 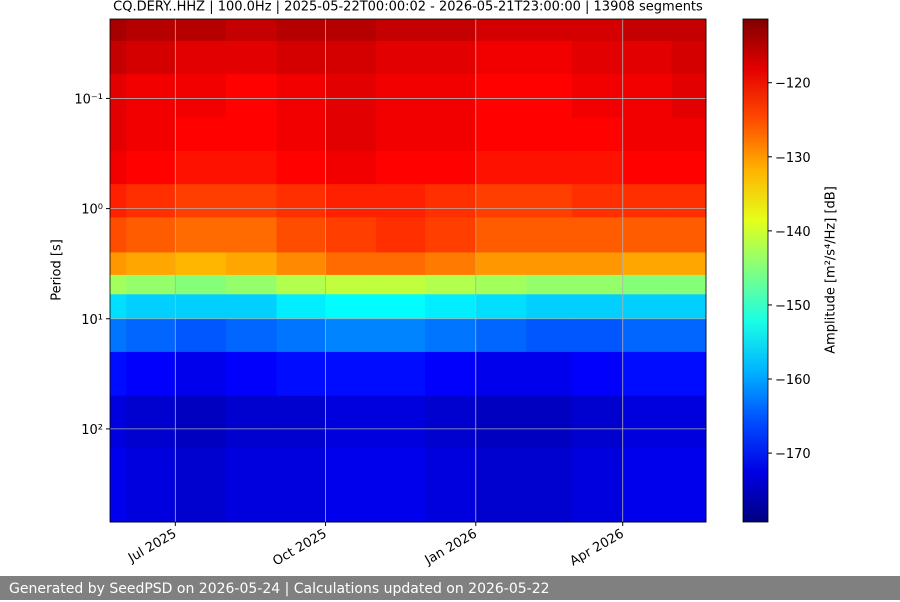 I want to click on x-tick-label: Jul 2025, so click(x=152, y=546).